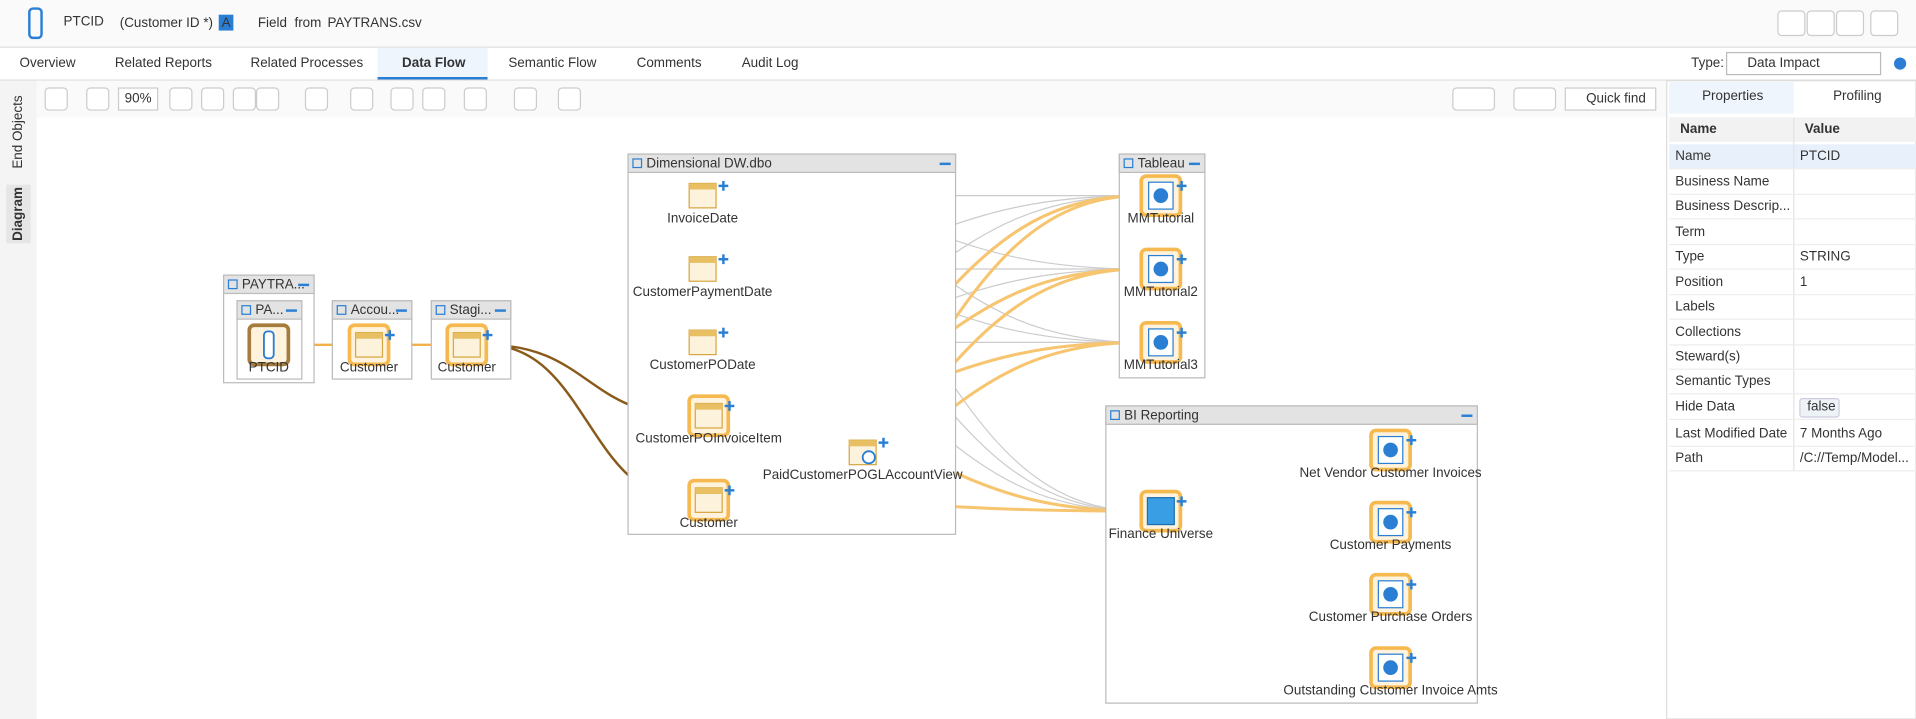  What do you see at coordinates (272, 22) in the screenshot?
I see `kind: Field` at bounding box center [272, 22].